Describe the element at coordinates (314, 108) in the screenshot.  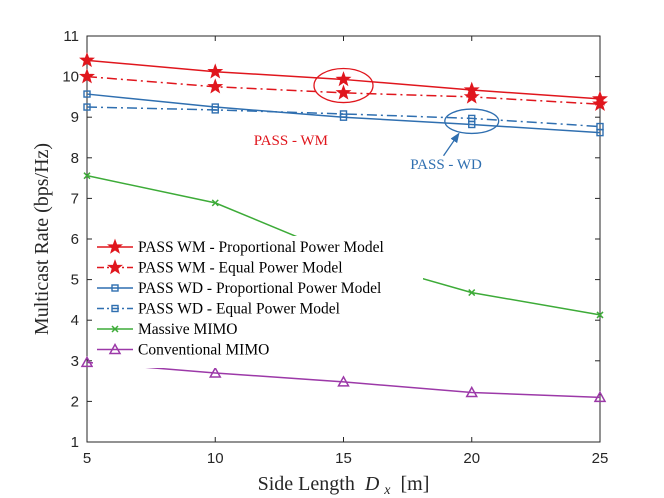
I see `annotation-0: PASS - WM` at that location.